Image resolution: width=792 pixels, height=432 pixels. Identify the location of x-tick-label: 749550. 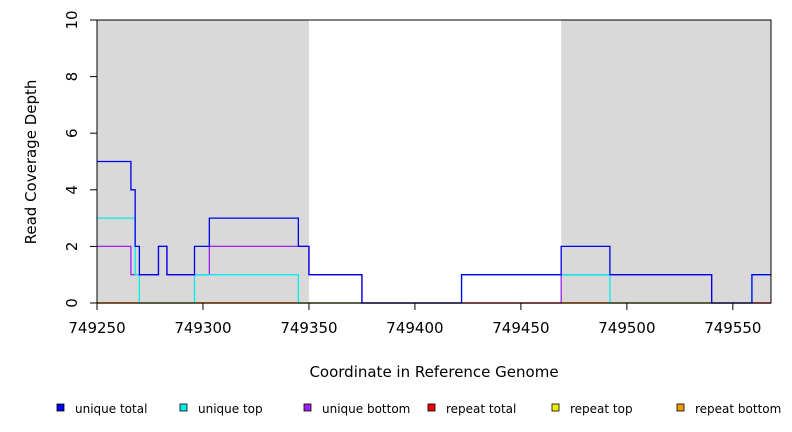
(732, 328).